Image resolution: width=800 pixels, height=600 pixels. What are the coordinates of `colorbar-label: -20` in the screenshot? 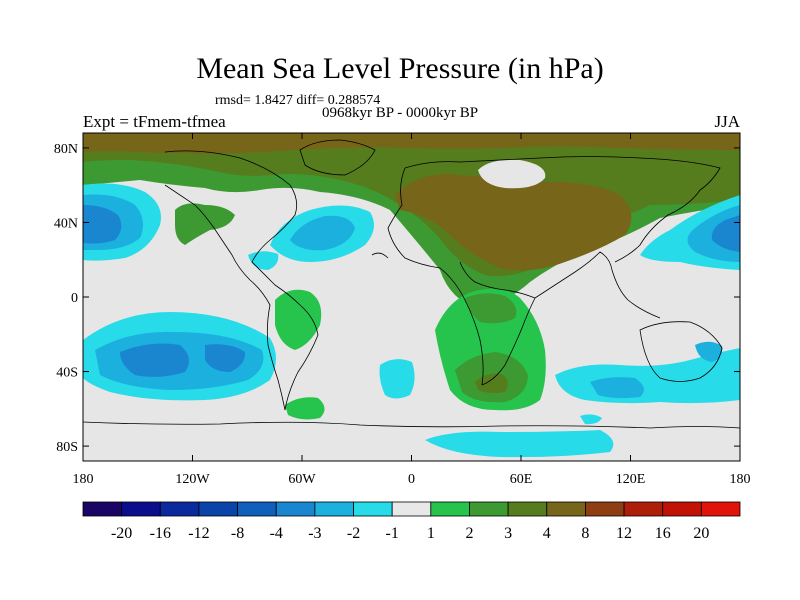 It's located at (121, 533).